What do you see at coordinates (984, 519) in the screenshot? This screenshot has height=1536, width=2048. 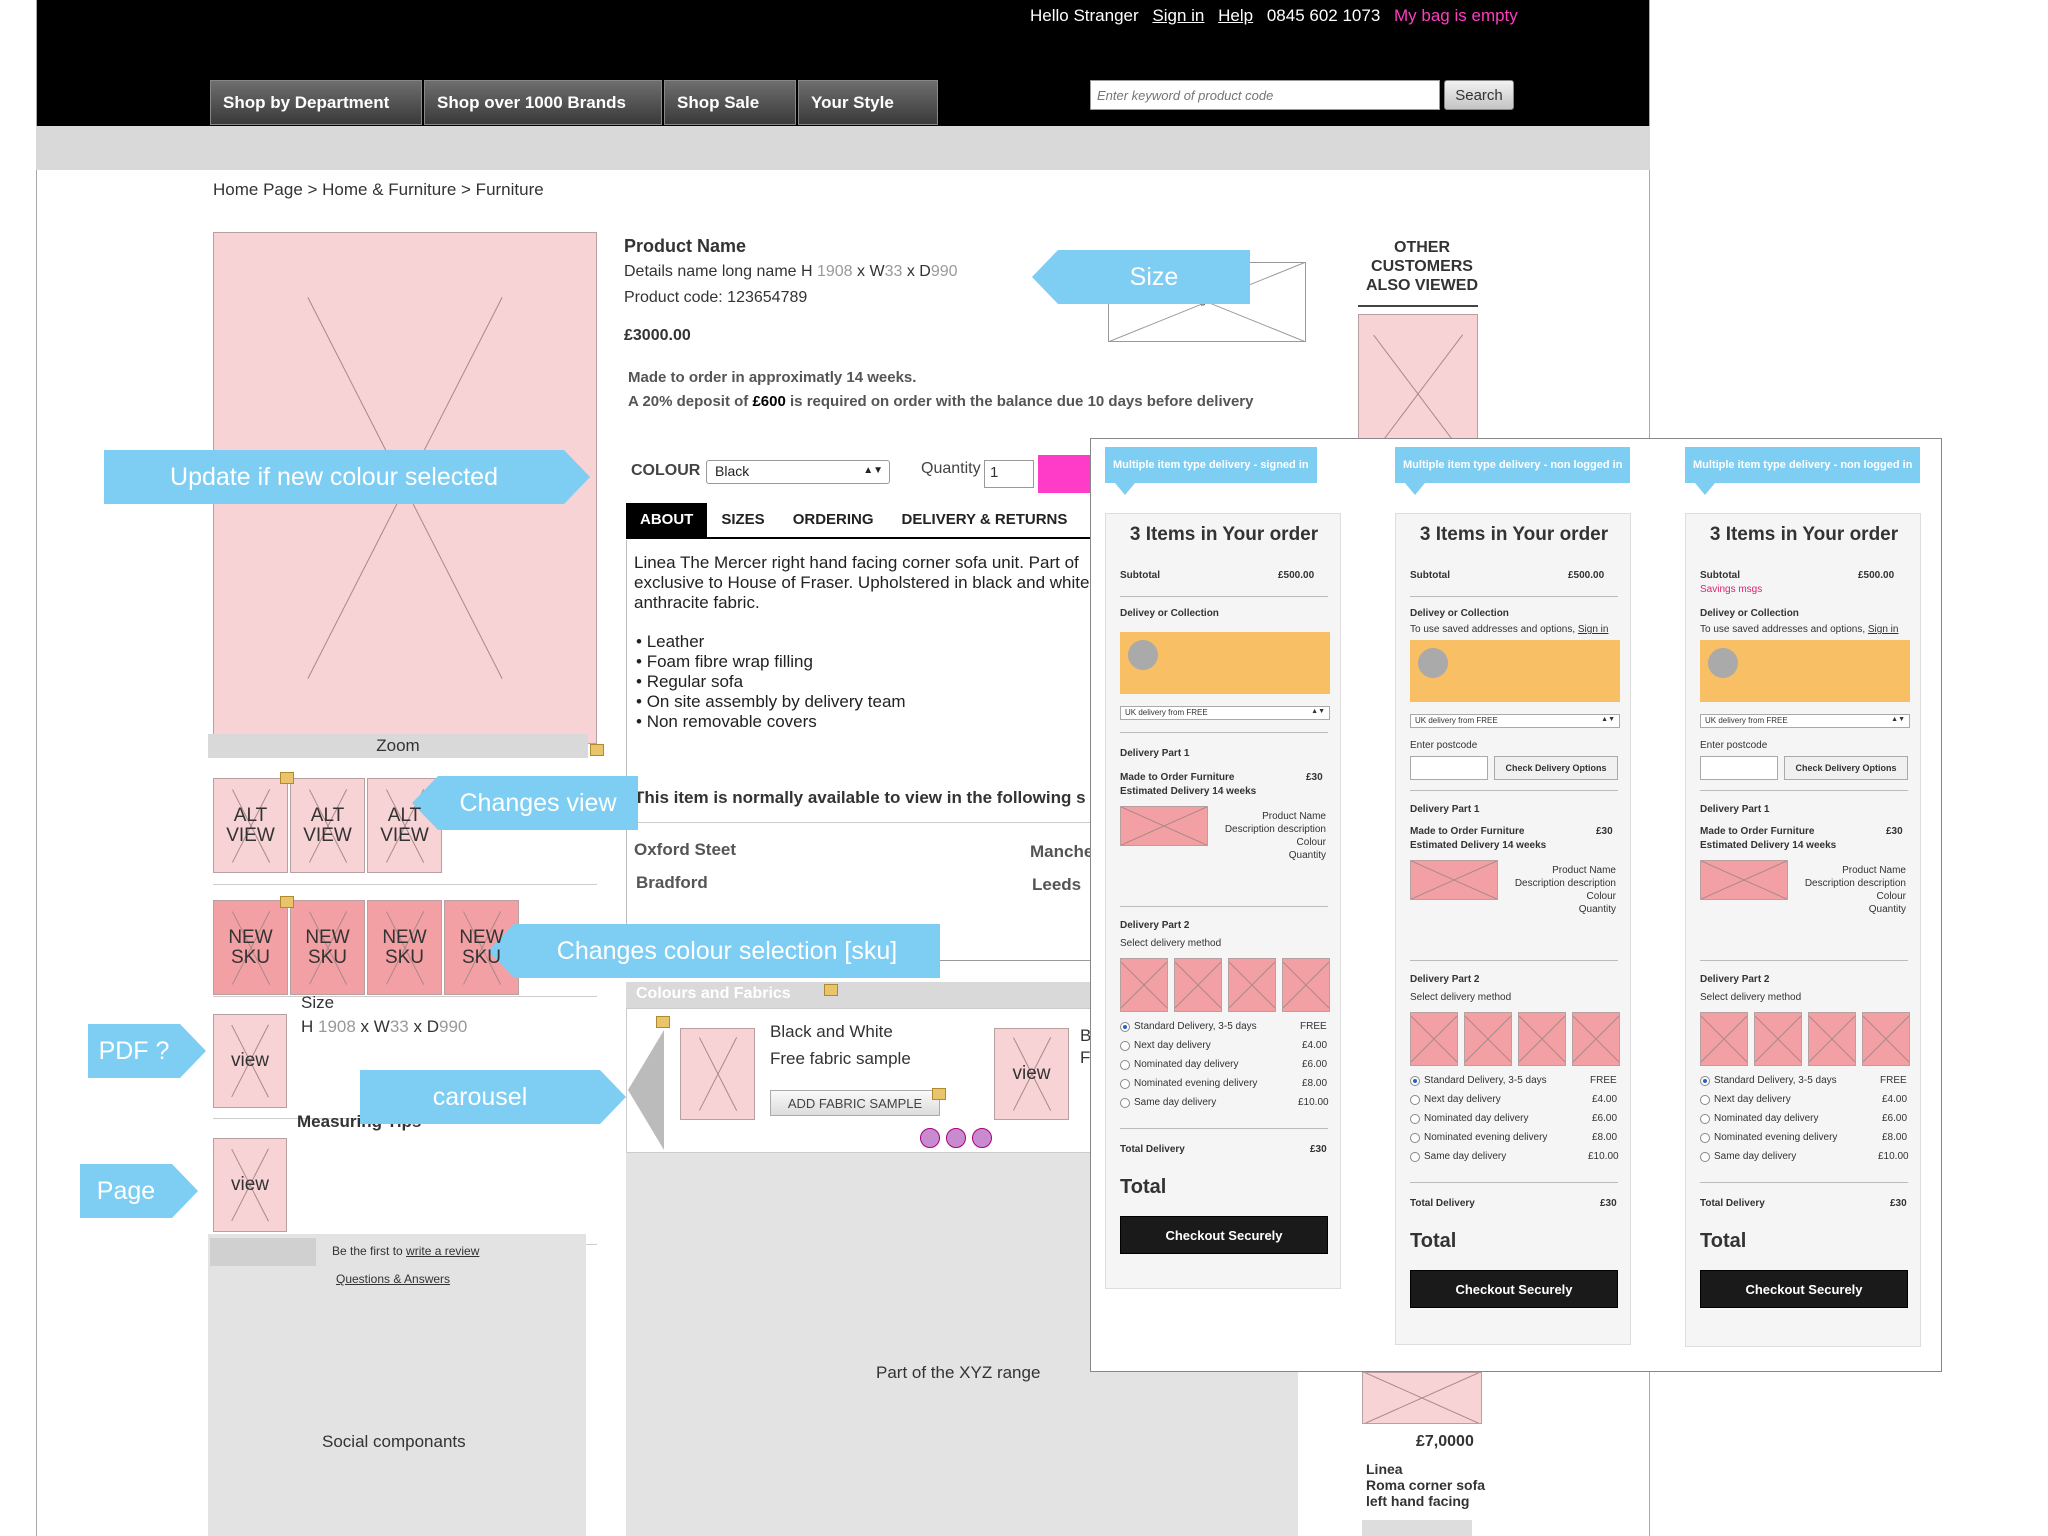 I see `tab-delivery-returns: DELIVERY & RETURNS` at bounding box center [984, 519].